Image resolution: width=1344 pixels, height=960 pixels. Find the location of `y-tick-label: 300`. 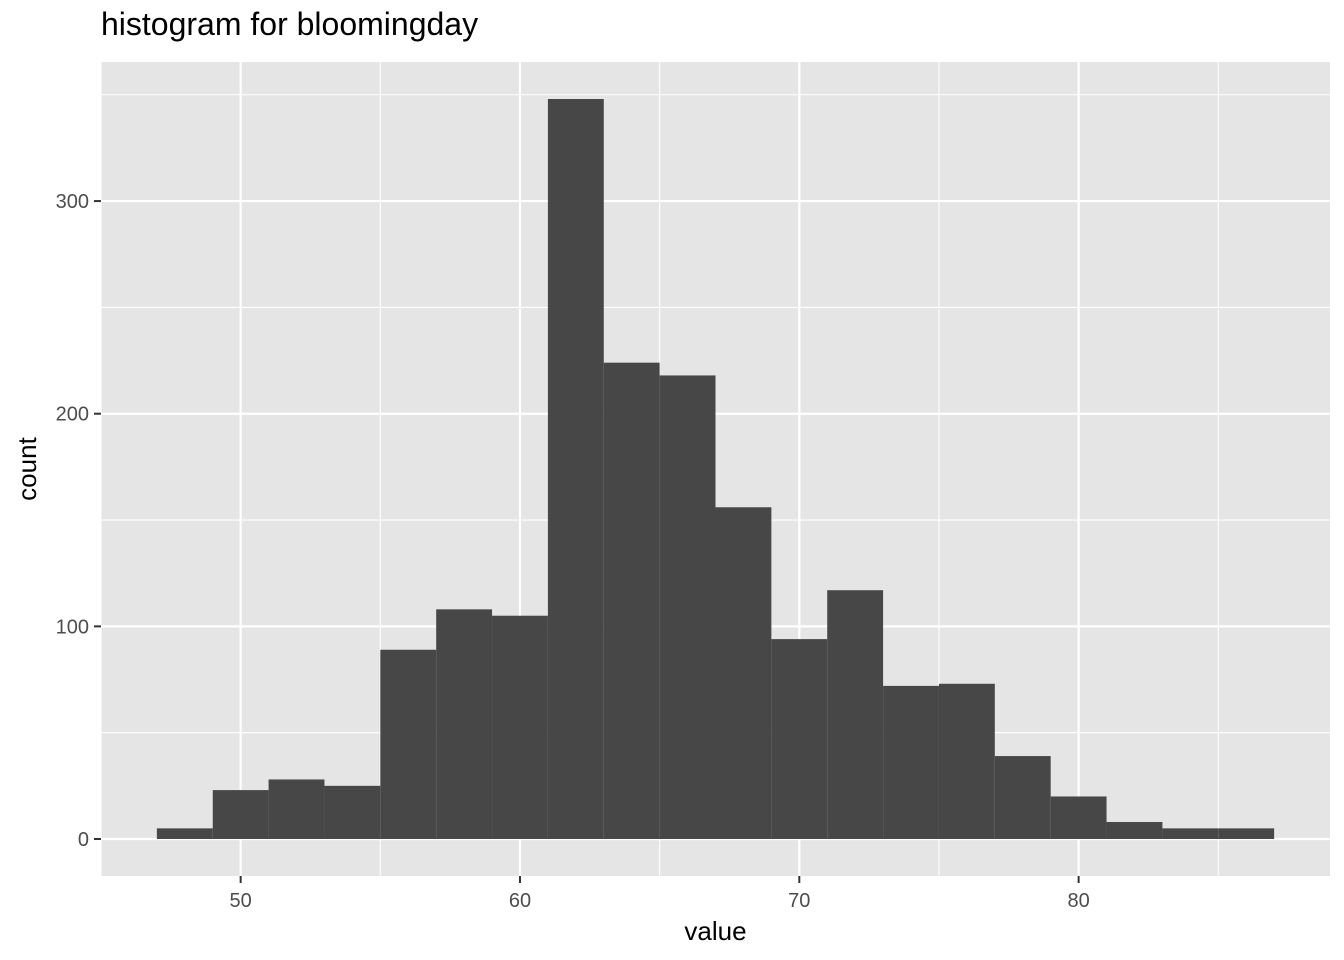

y-tick-label: 300 is located at coordinates (72, 202).